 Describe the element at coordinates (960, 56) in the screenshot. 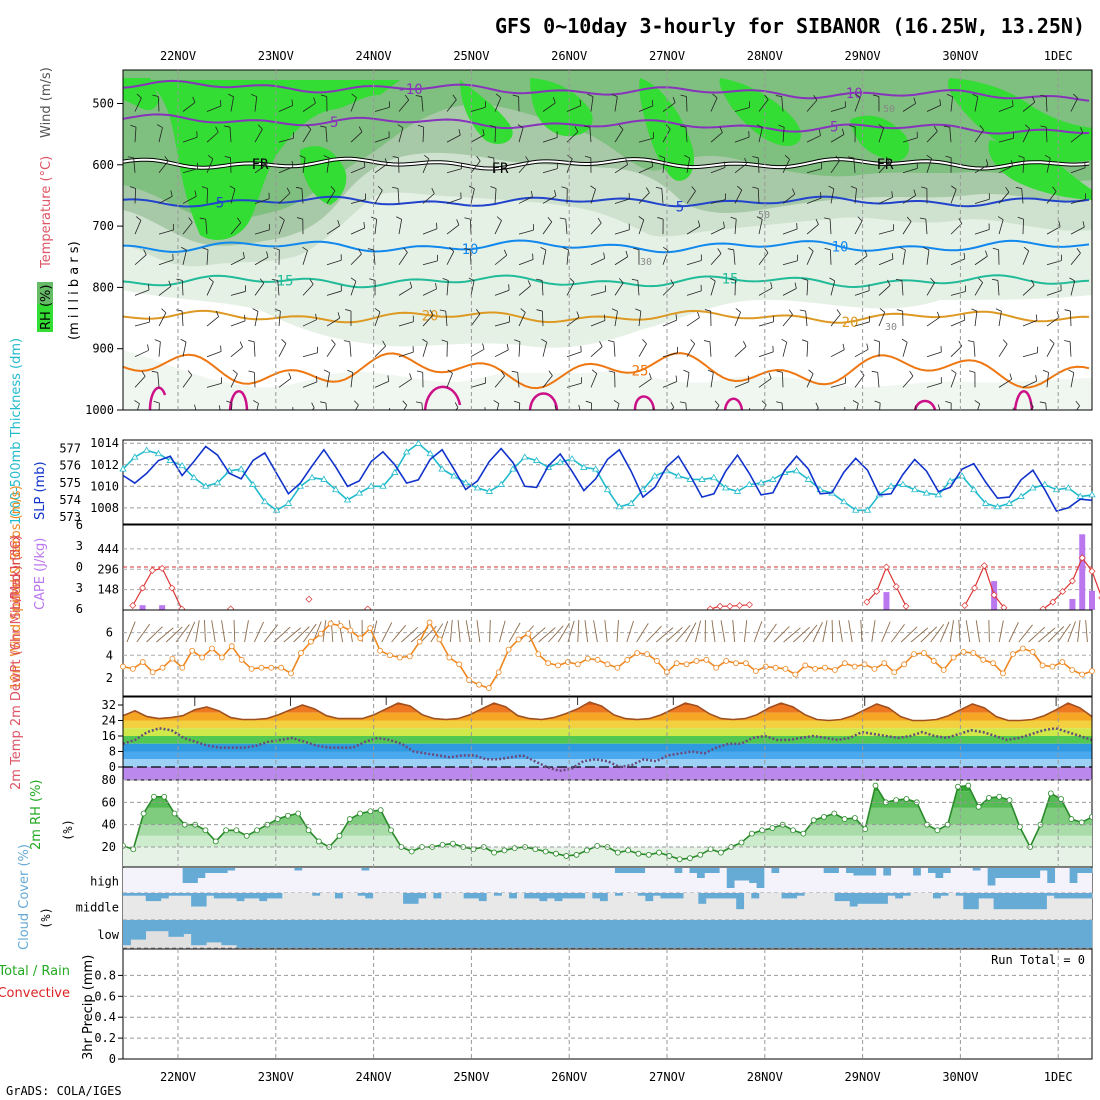

I see `top-date-label: 30NOV` at that location.